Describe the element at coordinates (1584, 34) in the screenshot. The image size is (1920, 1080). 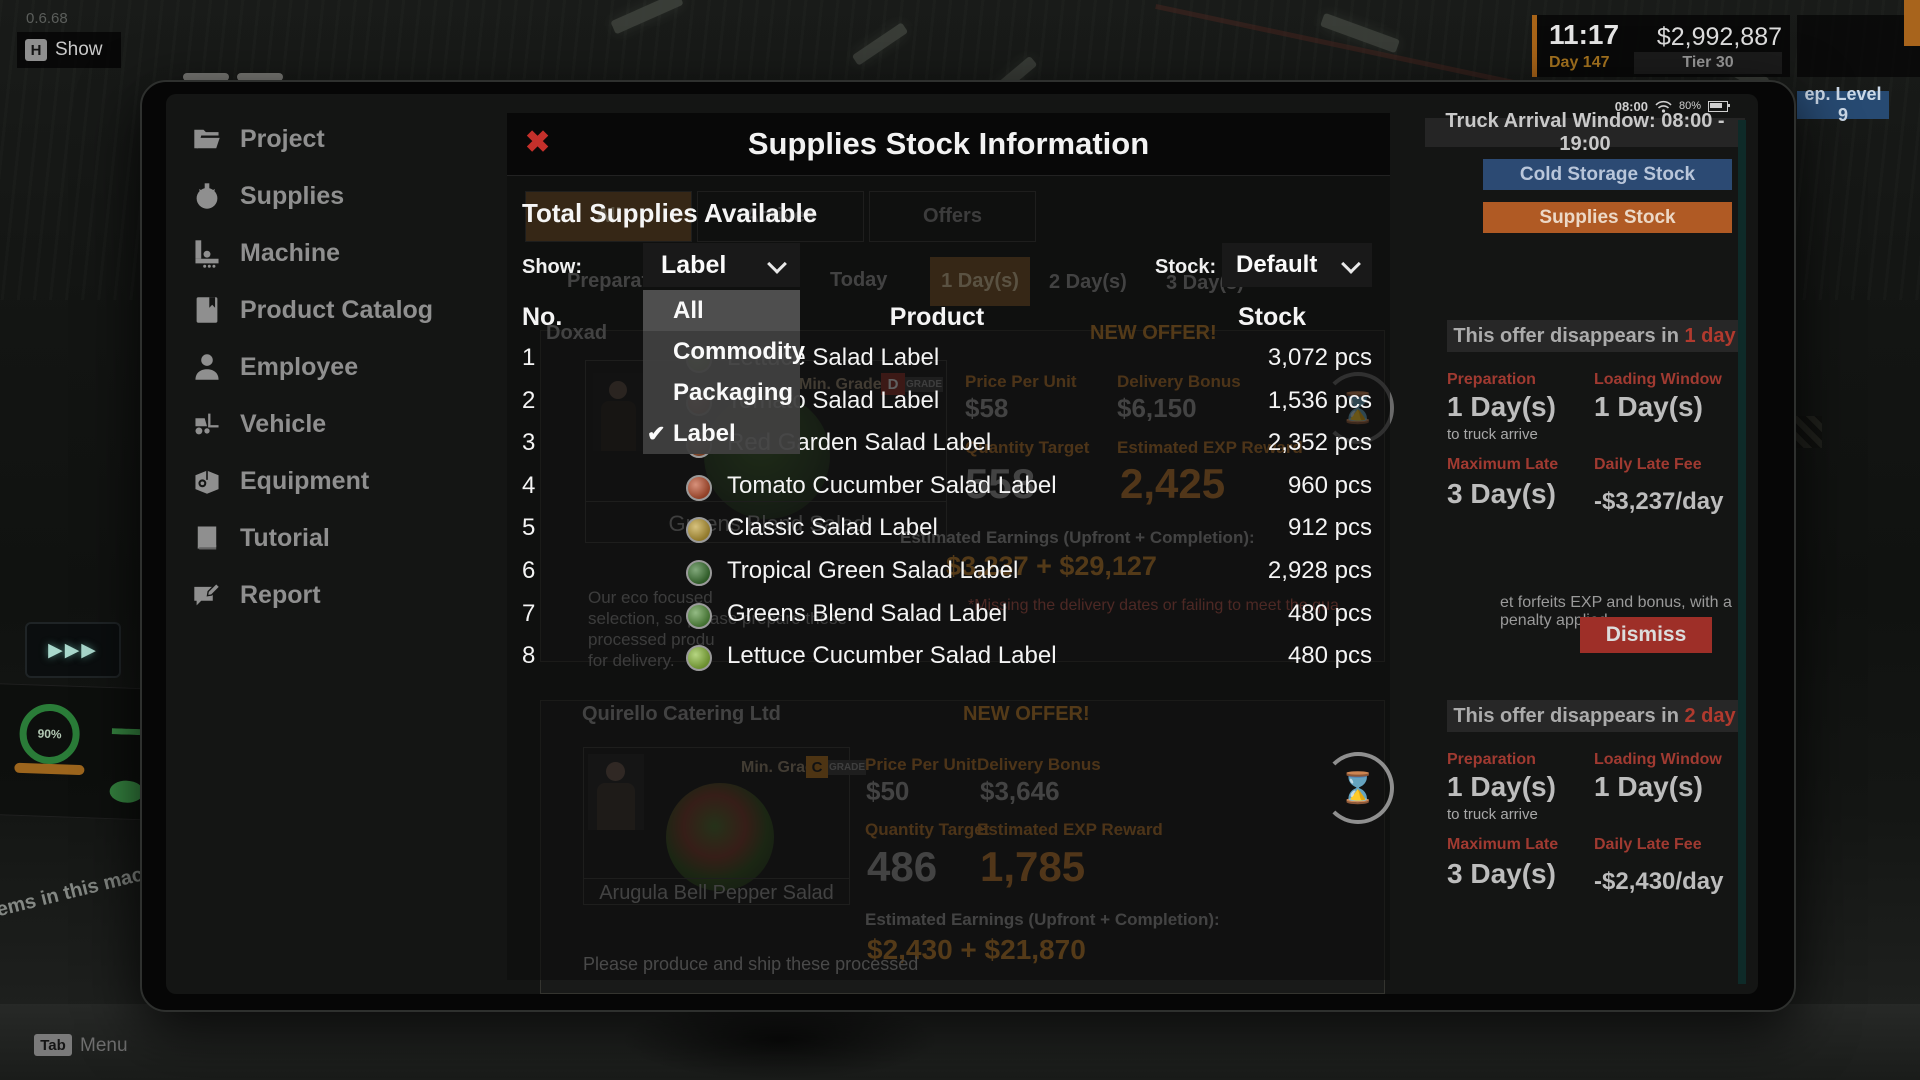
I see `game-time: 11:17` at that location.